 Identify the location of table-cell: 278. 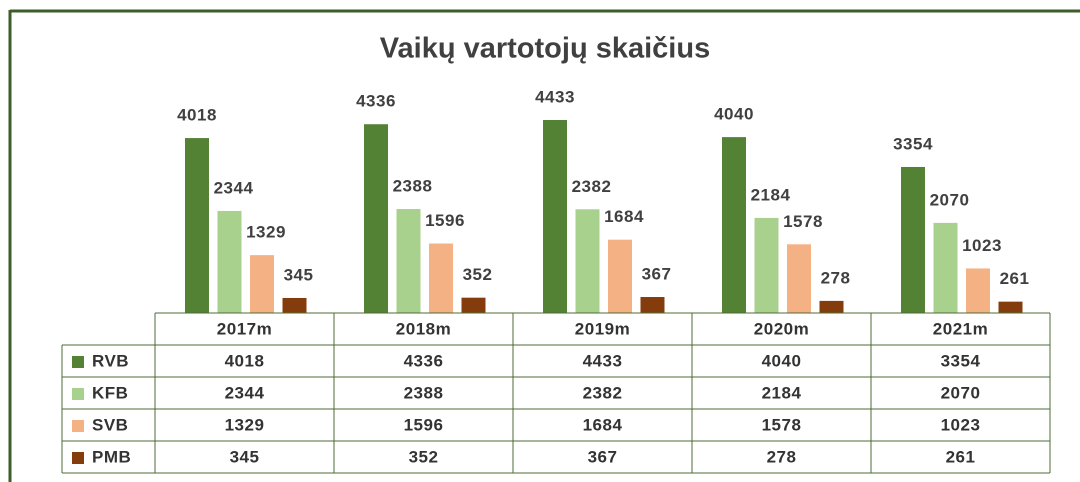
(782, 456).